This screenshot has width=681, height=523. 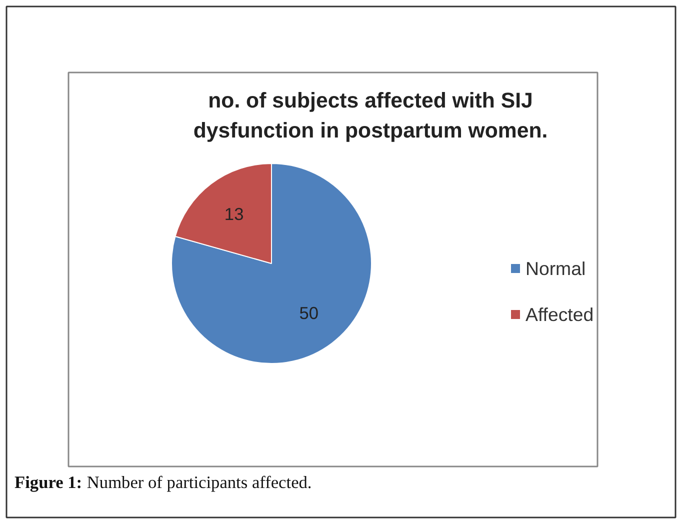 I want to click on chart-title: no. of subjects affected with SIJ dysfunction in postpartum women., so click(x=370, y=115).